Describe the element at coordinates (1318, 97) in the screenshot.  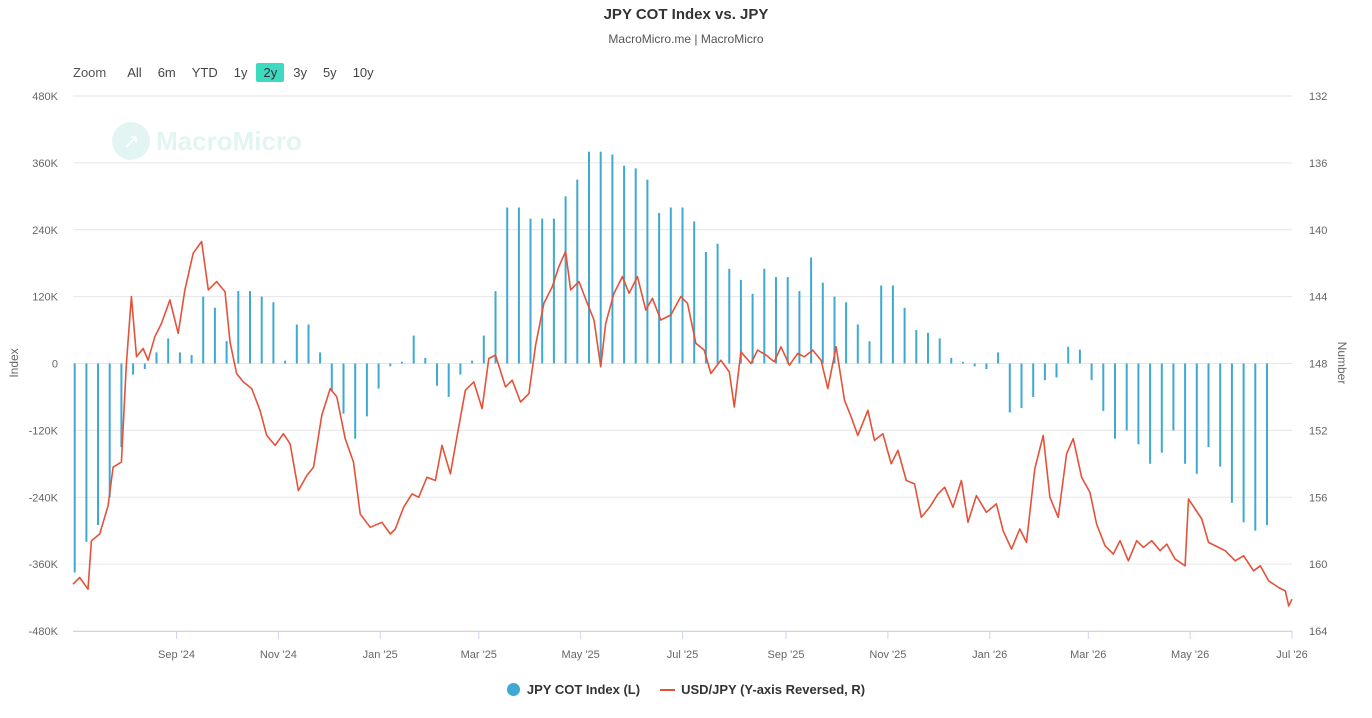
I see `y-right-tick-label: 132` at that location.